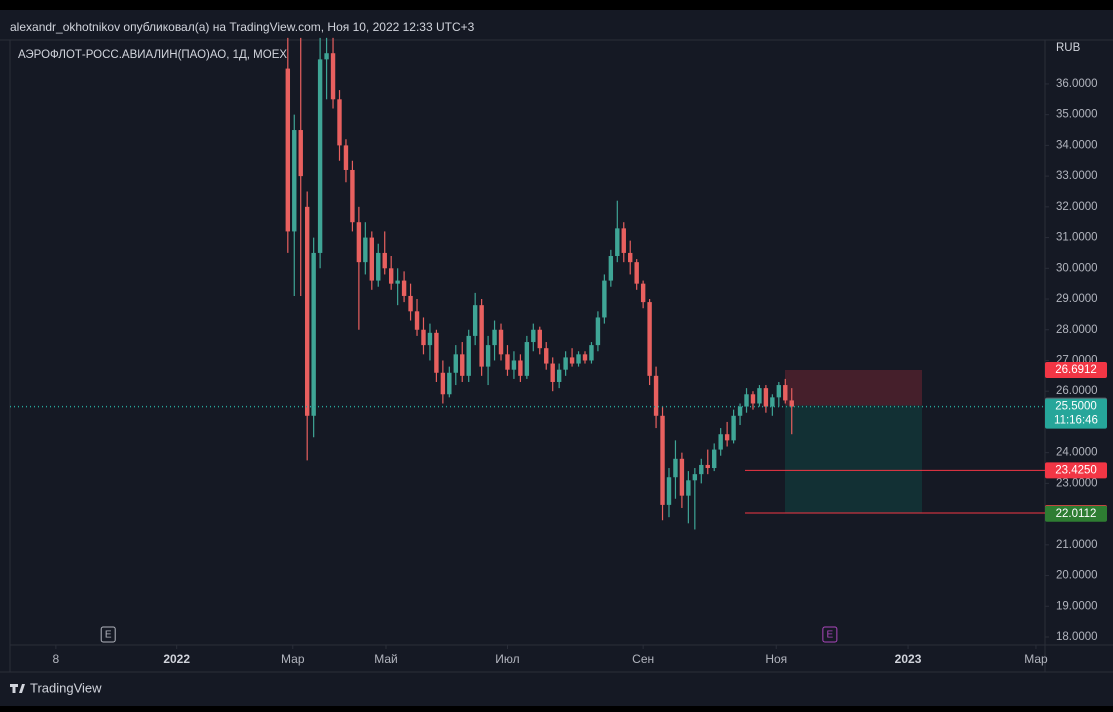  I want to click on y-tick-label: 30.0000, so click(1077, 268).